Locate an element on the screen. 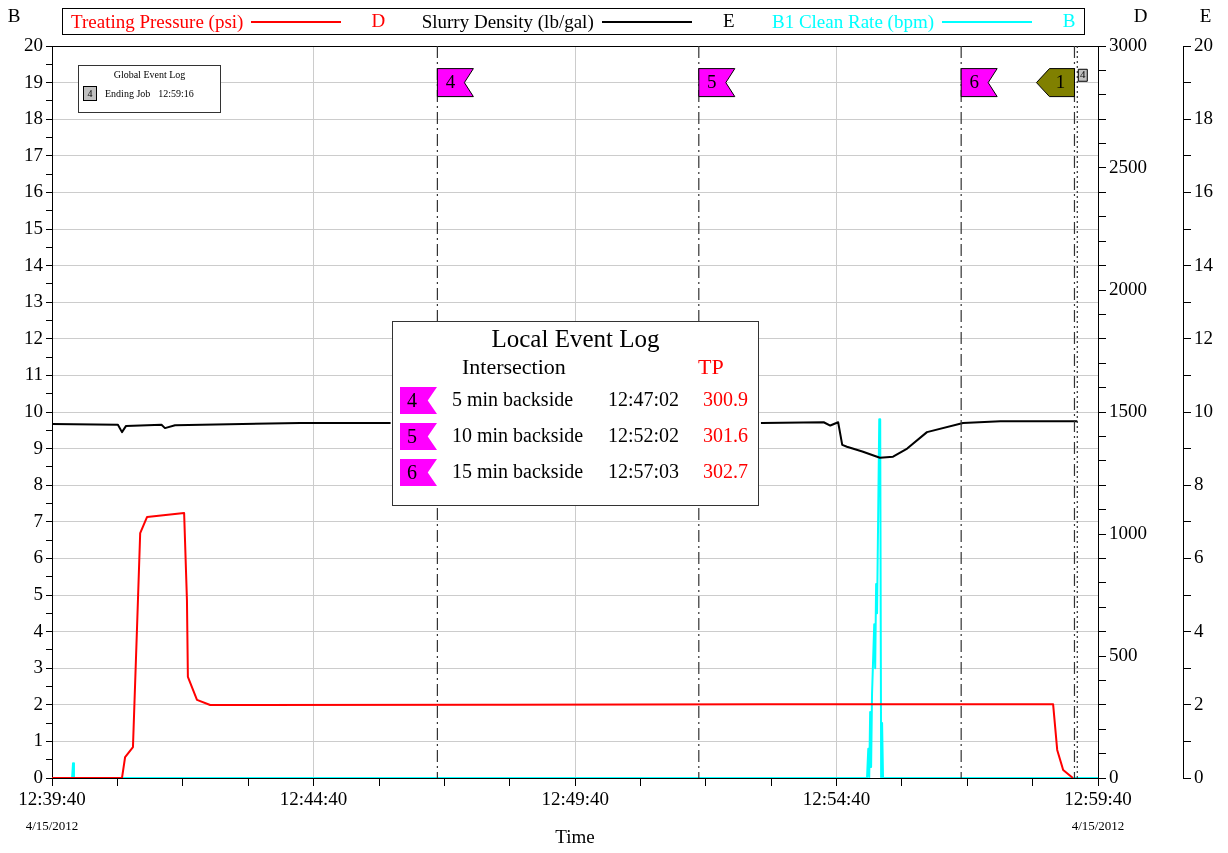 Image resolution: width=1228 pixels, height=853 pixels. text: B is located at coordinates (1069, 21).